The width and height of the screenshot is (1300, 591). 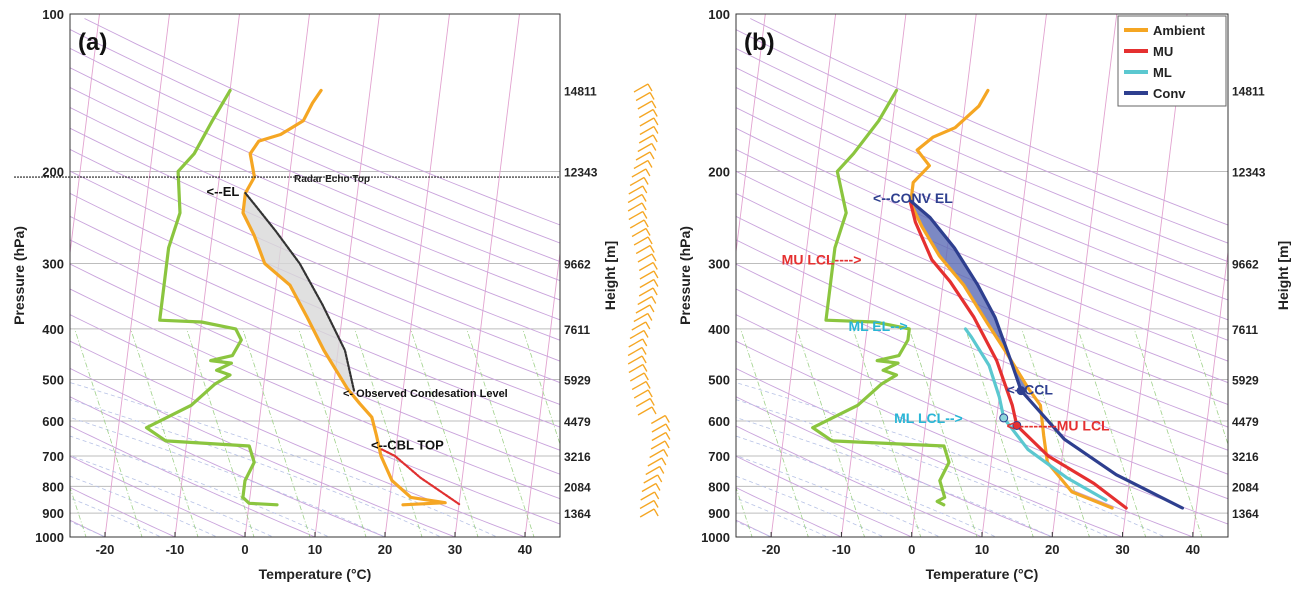 What do you see at coordinates (298, 292) in the screenshot?
I see `cape-shading` at bounding box center [298, 292].